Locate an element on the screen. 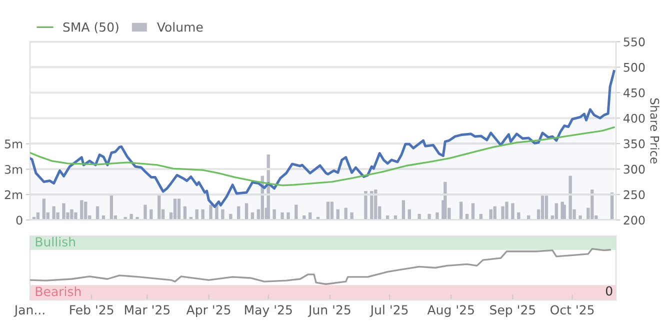 The height and width of the screenshot is (326, 672). x-tick-label: Aug '25 is located at coordinates (450, 311).